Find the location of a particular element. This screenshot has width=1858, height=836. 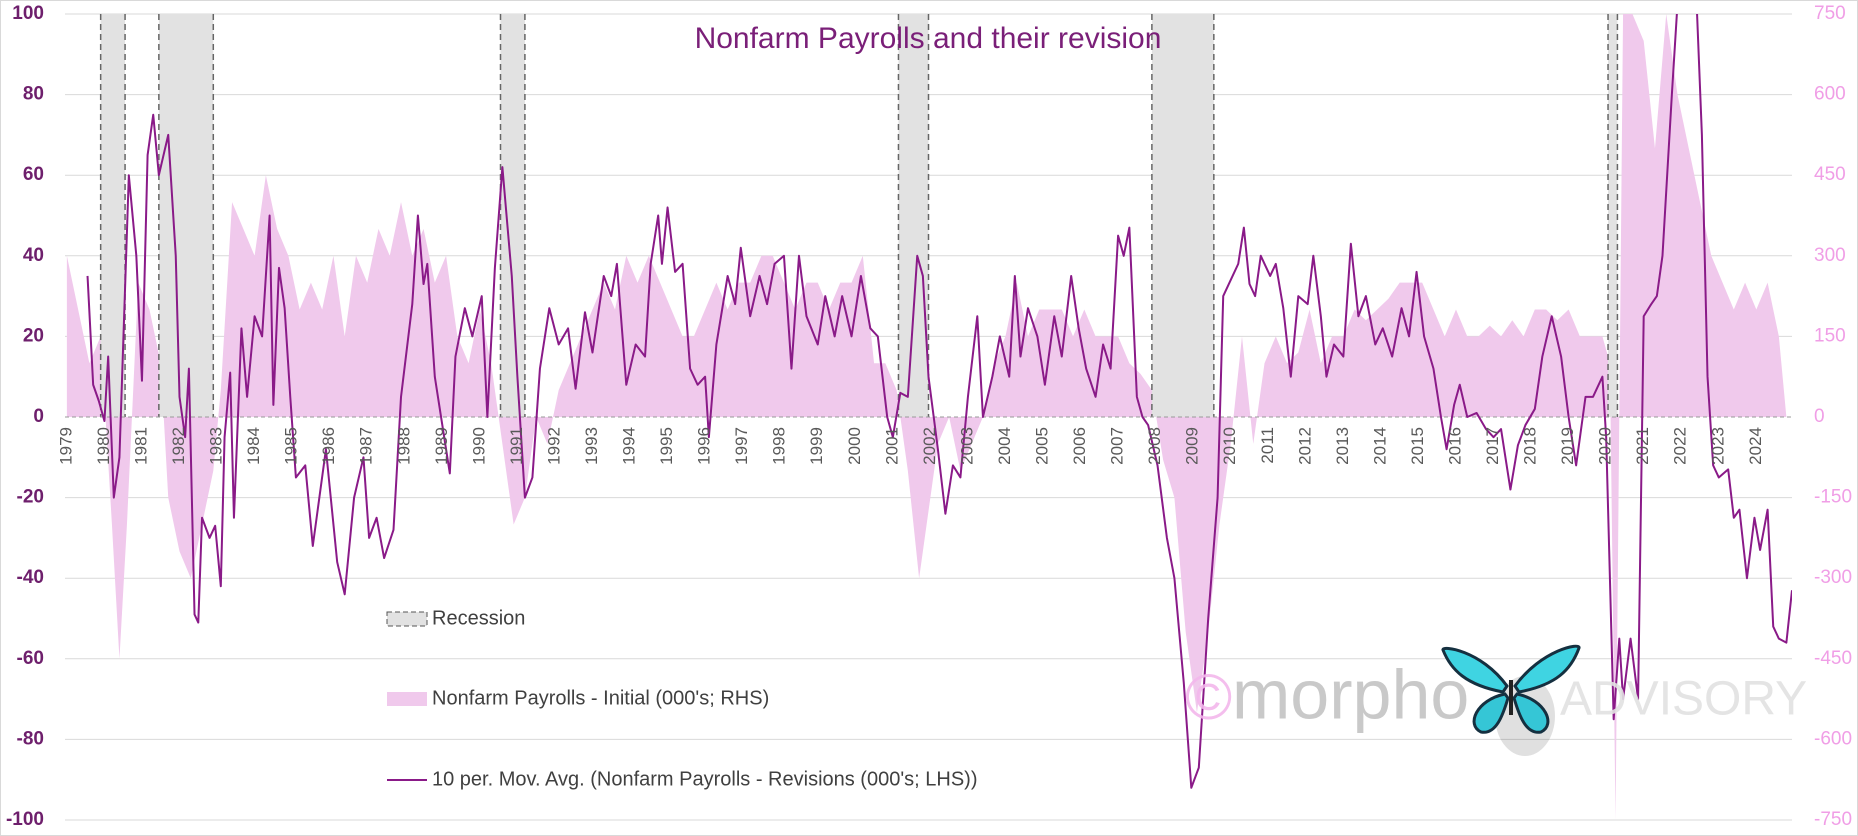

x-tick-label: 2016 is located at coordinates (1454, 446).